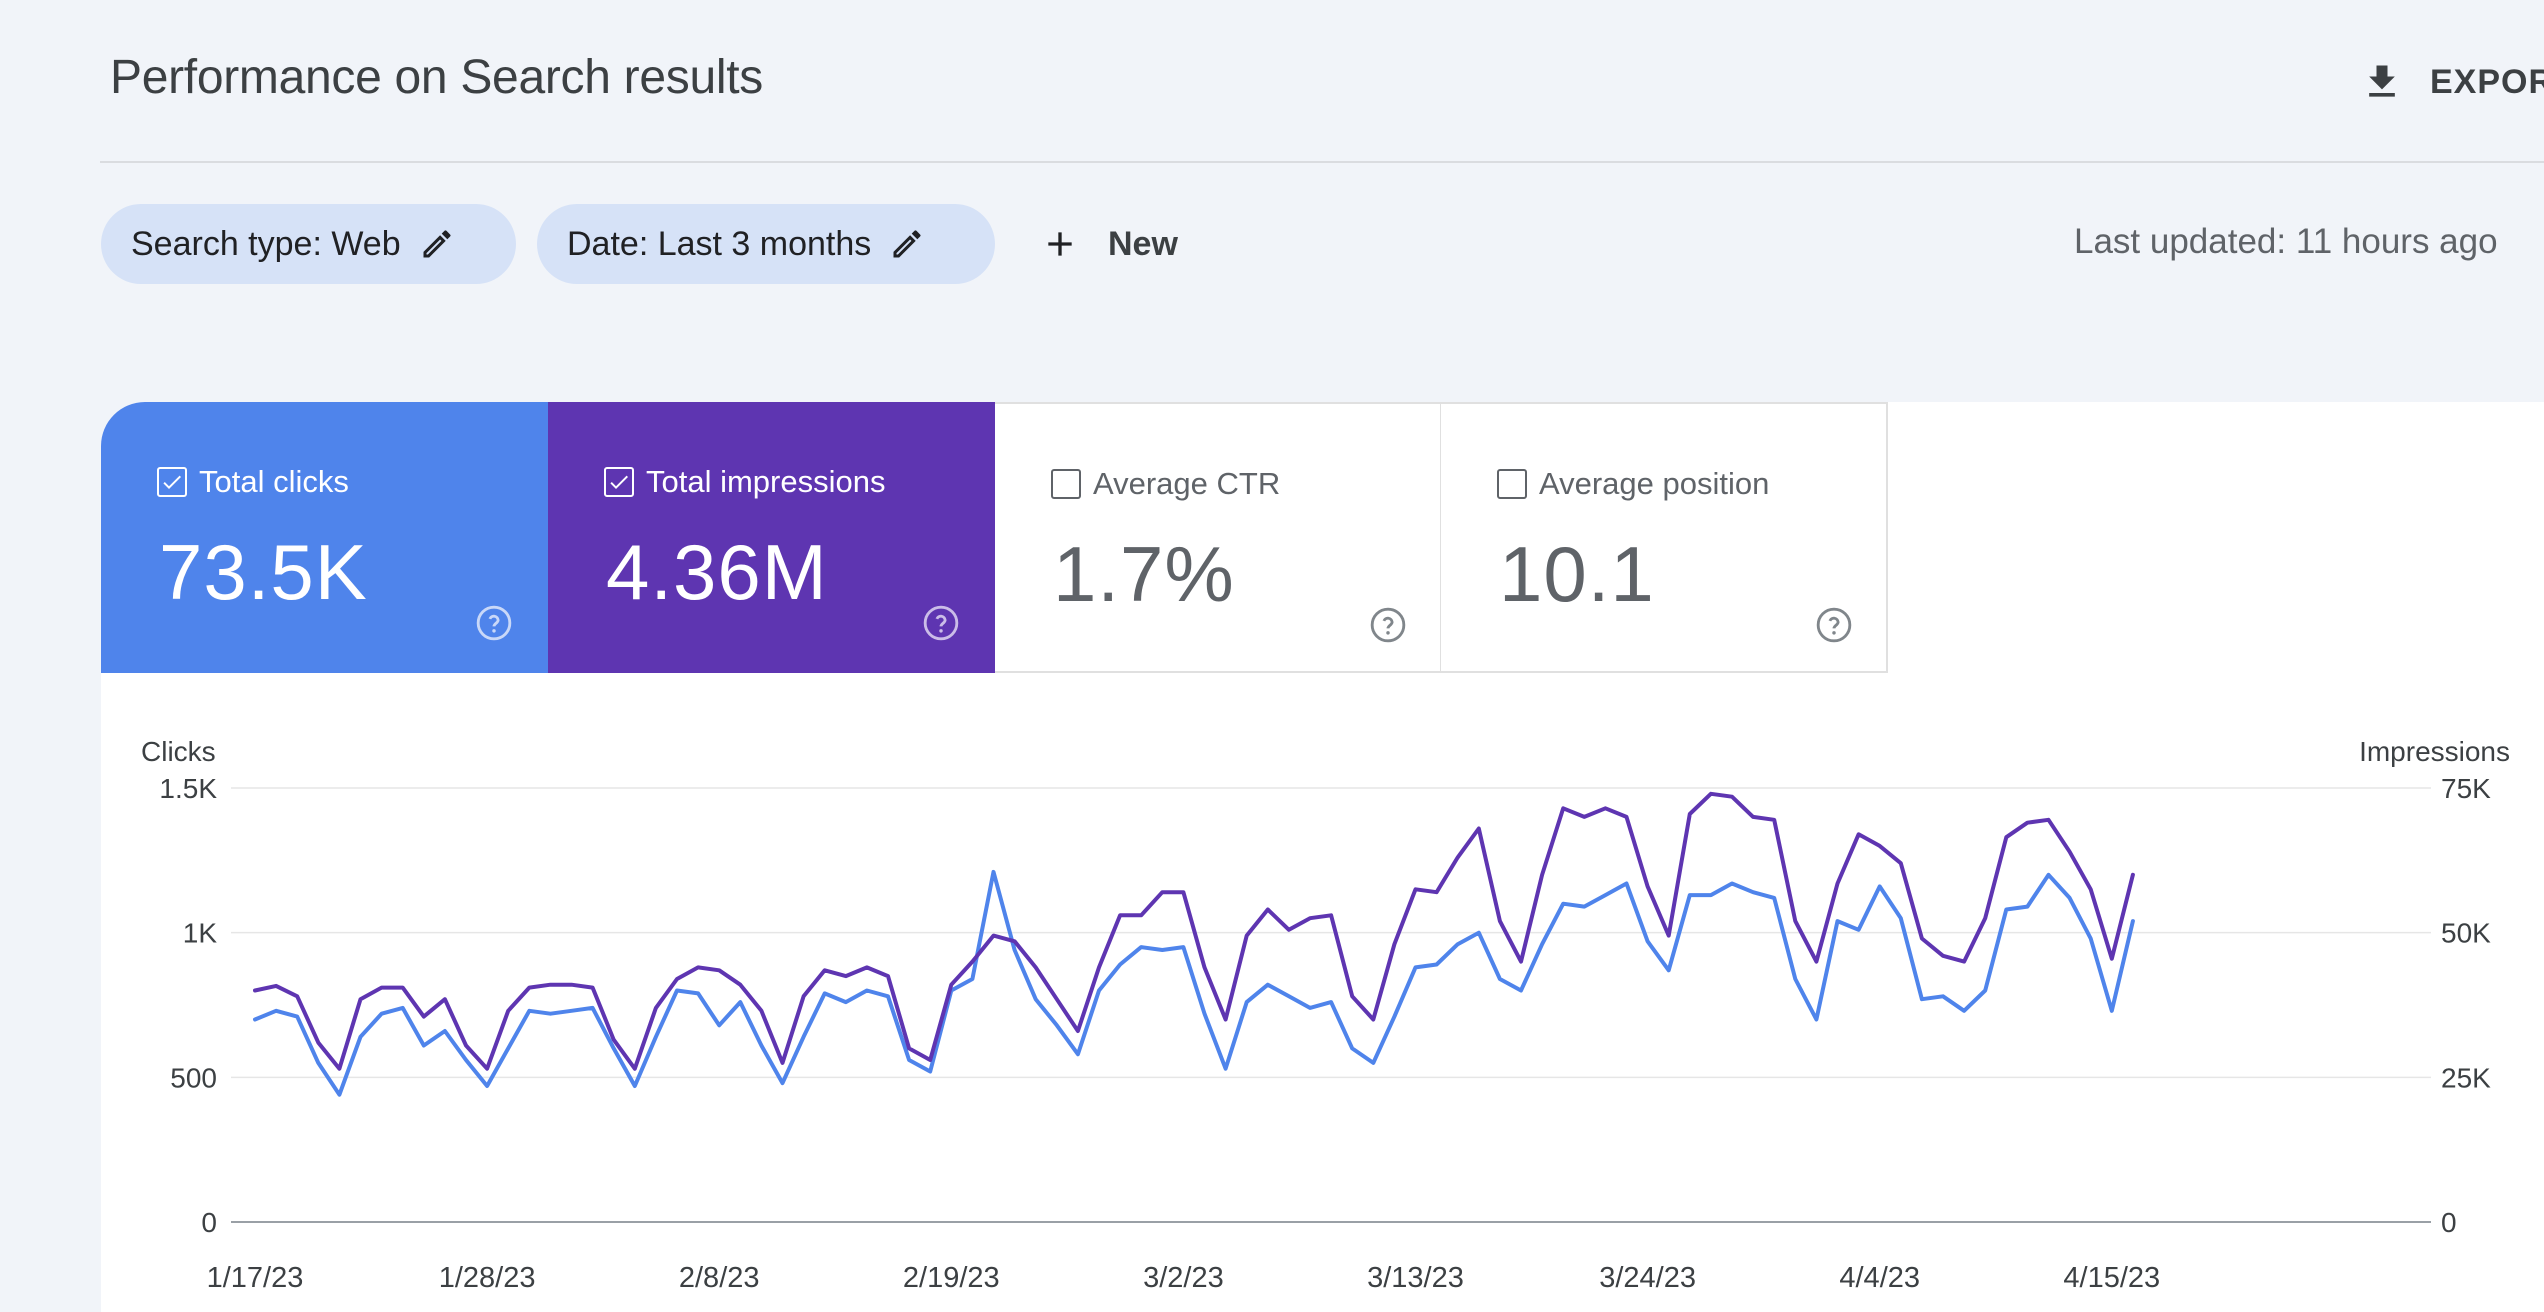  What do you see at coordinates (1879, 1278) in the screenshot?
I see `x-tick-label: 4/4/23` at bounding box center [1879, 1278].